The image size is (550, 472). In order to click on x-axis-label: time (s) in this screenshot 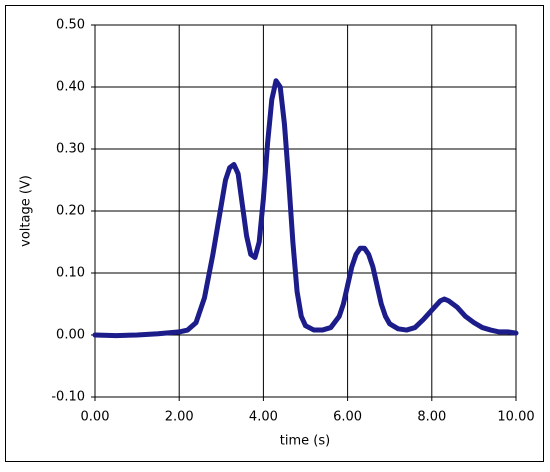, I will do `click(305, 441)`.